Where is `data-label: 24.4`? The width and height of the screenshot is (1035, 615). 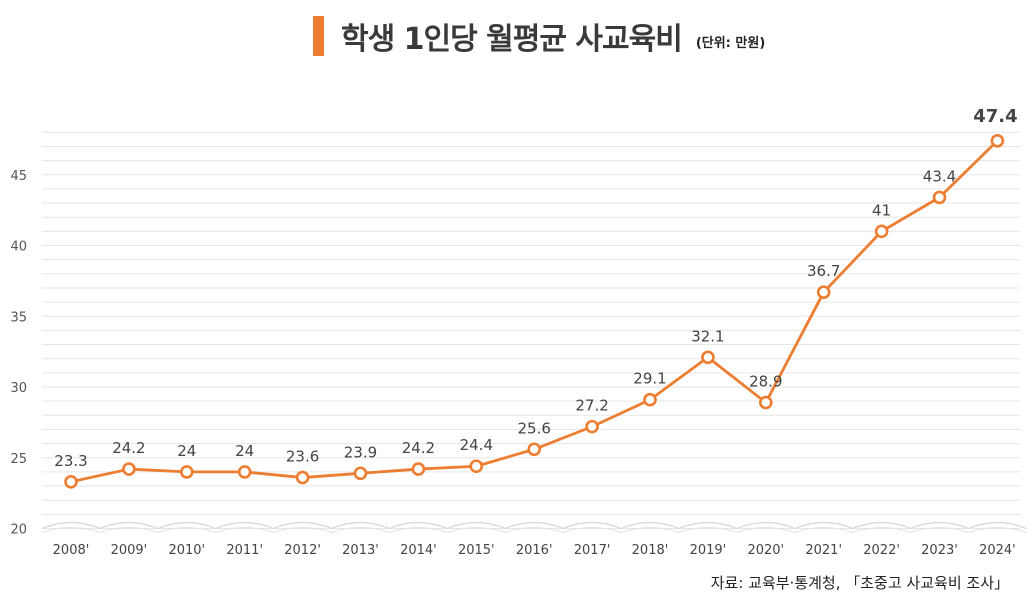 data-label: 24.4 is located at coordinates (476, 445).